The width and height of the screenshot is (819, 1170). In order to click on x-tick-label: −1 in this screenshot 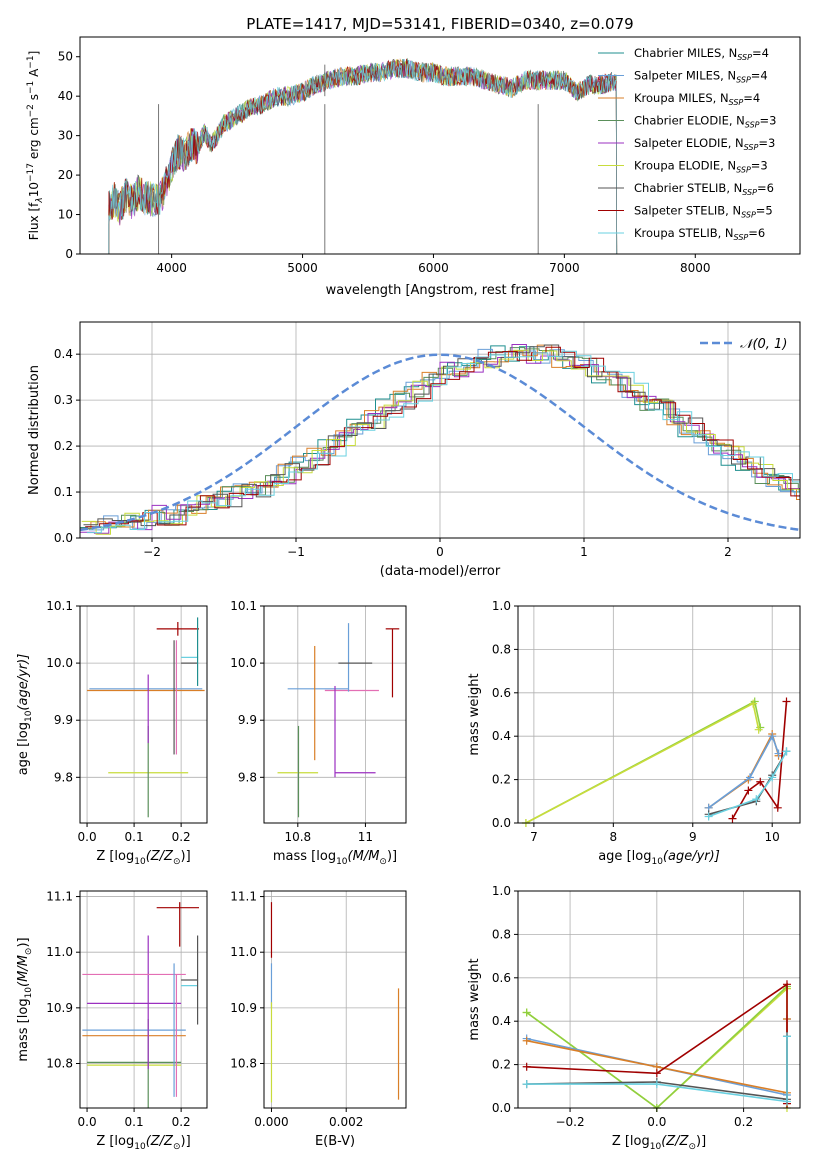, I will do `click(296, 552)`.